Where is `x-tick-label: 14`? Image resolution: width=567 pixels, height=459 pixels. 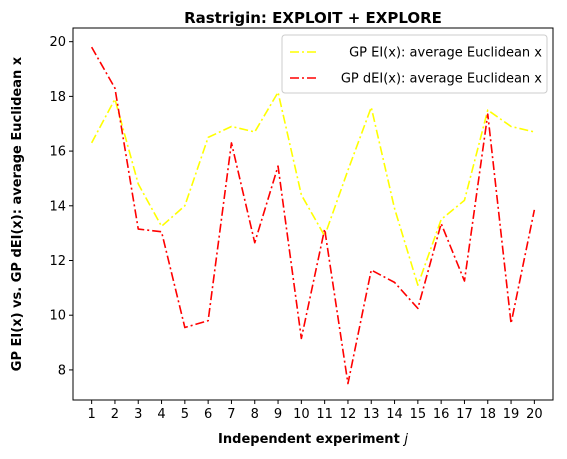
x-tick-label: 14 is located at coordinates (394, 414).